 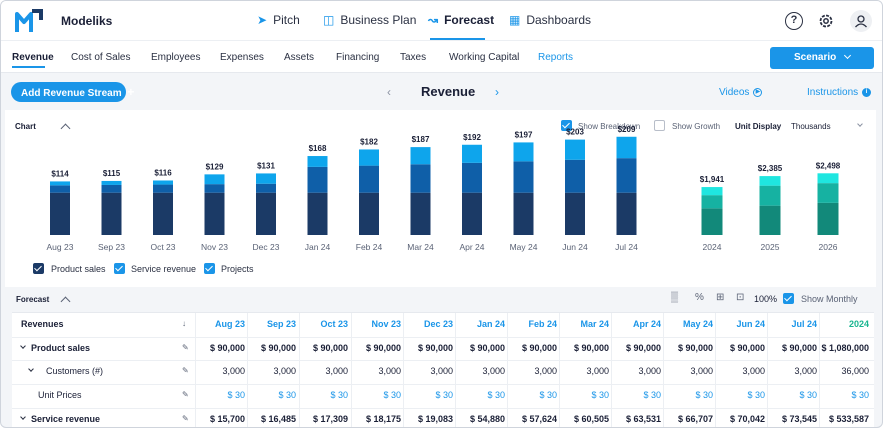 What do you see at coordinates (848, 419) in the screenshot?
I see `table-cell: $ 533,587` at bounding box center [848, 419].